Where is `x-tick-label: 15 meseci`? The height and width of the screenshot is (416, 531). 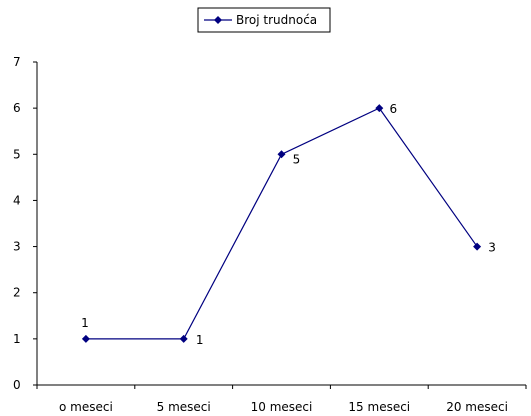 x-tick-label: 15 meseci is located at coordinates (379, 407).